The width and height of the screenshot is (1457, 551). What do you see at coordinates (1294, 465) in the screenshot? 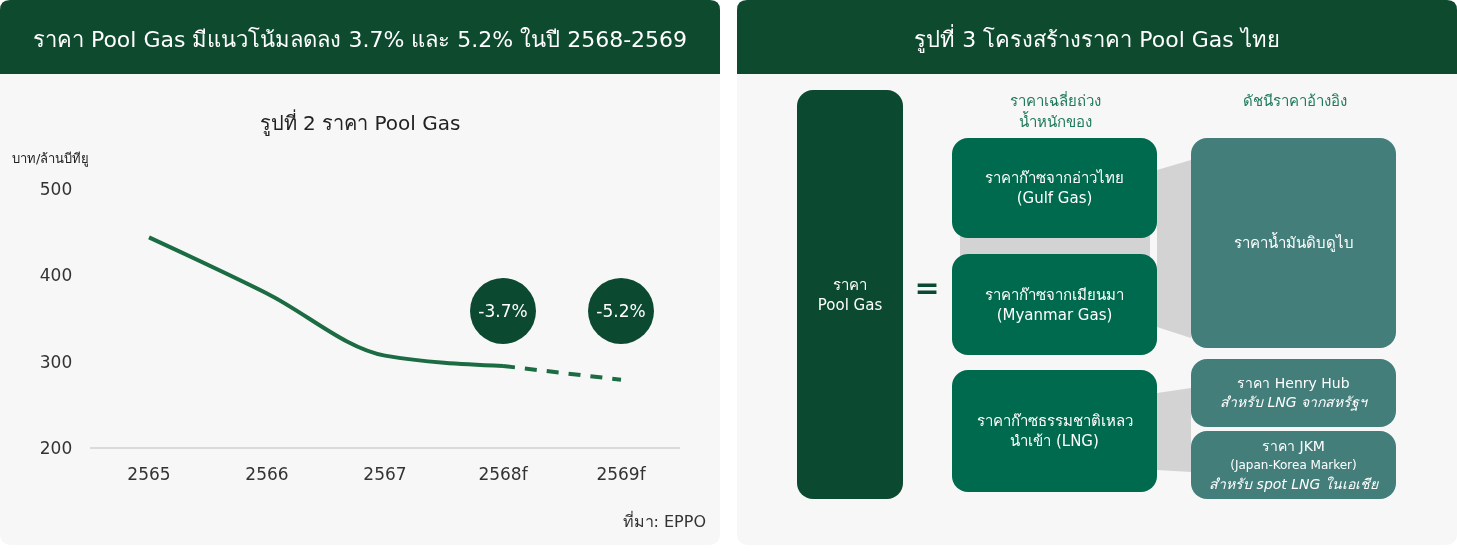
I see `text: ราคา JKM (Japan-Korea Marker) สำหรับ spot LNG ในเอเชีย` at bounding box center [1294, 465].